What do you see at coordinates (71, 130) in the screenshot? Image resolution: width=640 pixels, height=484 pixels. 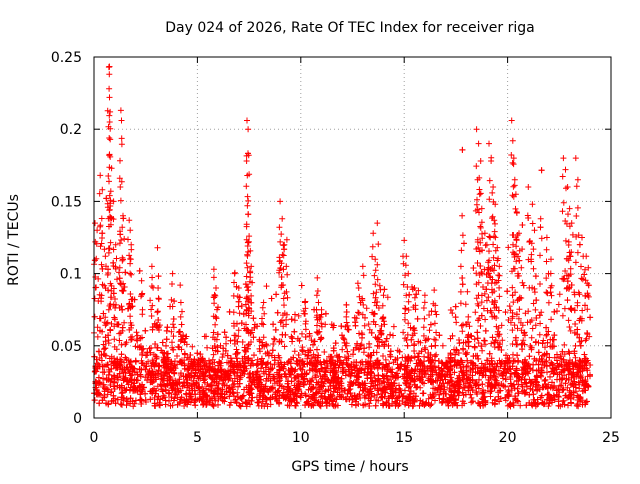 I see `y-tick-label: 0.2` at bounding box center [71, 130].